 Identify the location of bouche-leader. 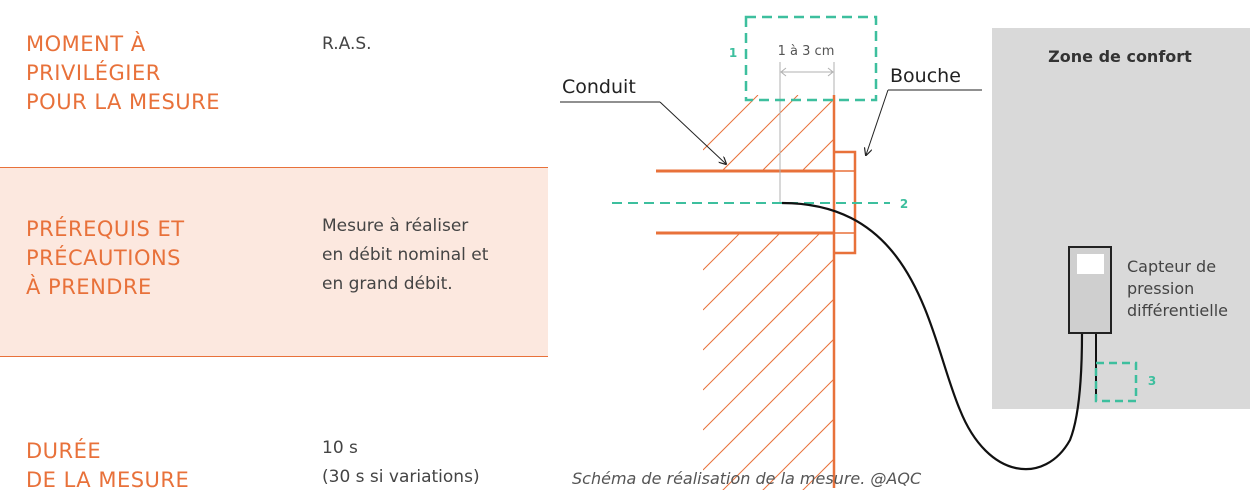
(877, 122).